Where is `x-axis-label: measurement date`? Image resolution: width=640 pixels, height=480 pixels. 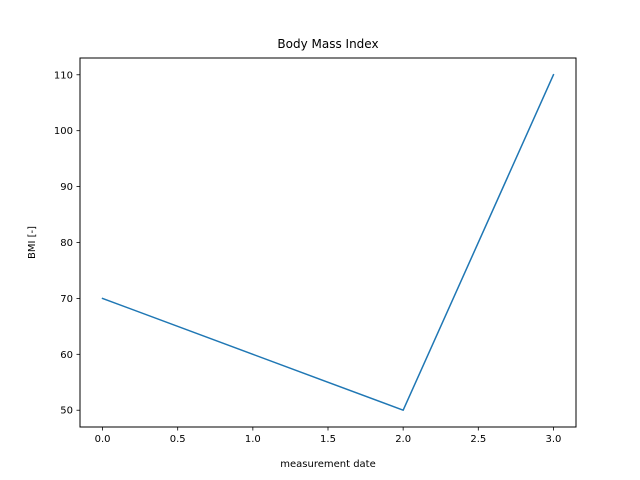
x-axis-label: measurement date is located at coordinates (328, 464).